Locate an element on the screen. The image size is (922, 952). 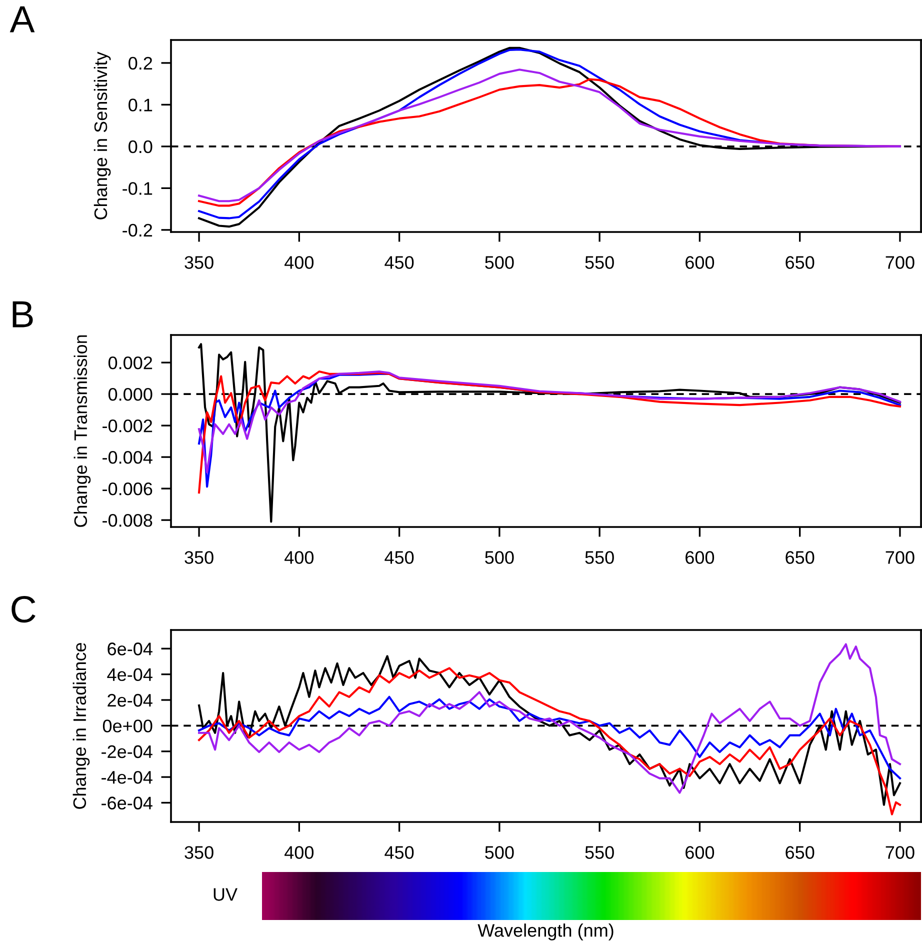
line-series is located at coordinates (550, 738).